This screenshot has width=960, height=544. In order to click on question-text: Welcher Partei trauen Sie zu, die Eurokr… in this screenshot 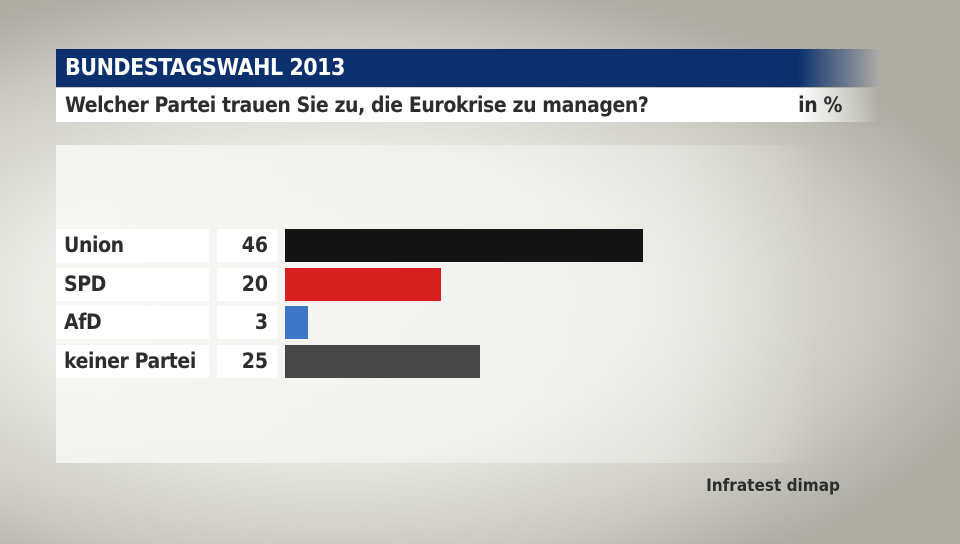, I will do `click(357, 105)`.